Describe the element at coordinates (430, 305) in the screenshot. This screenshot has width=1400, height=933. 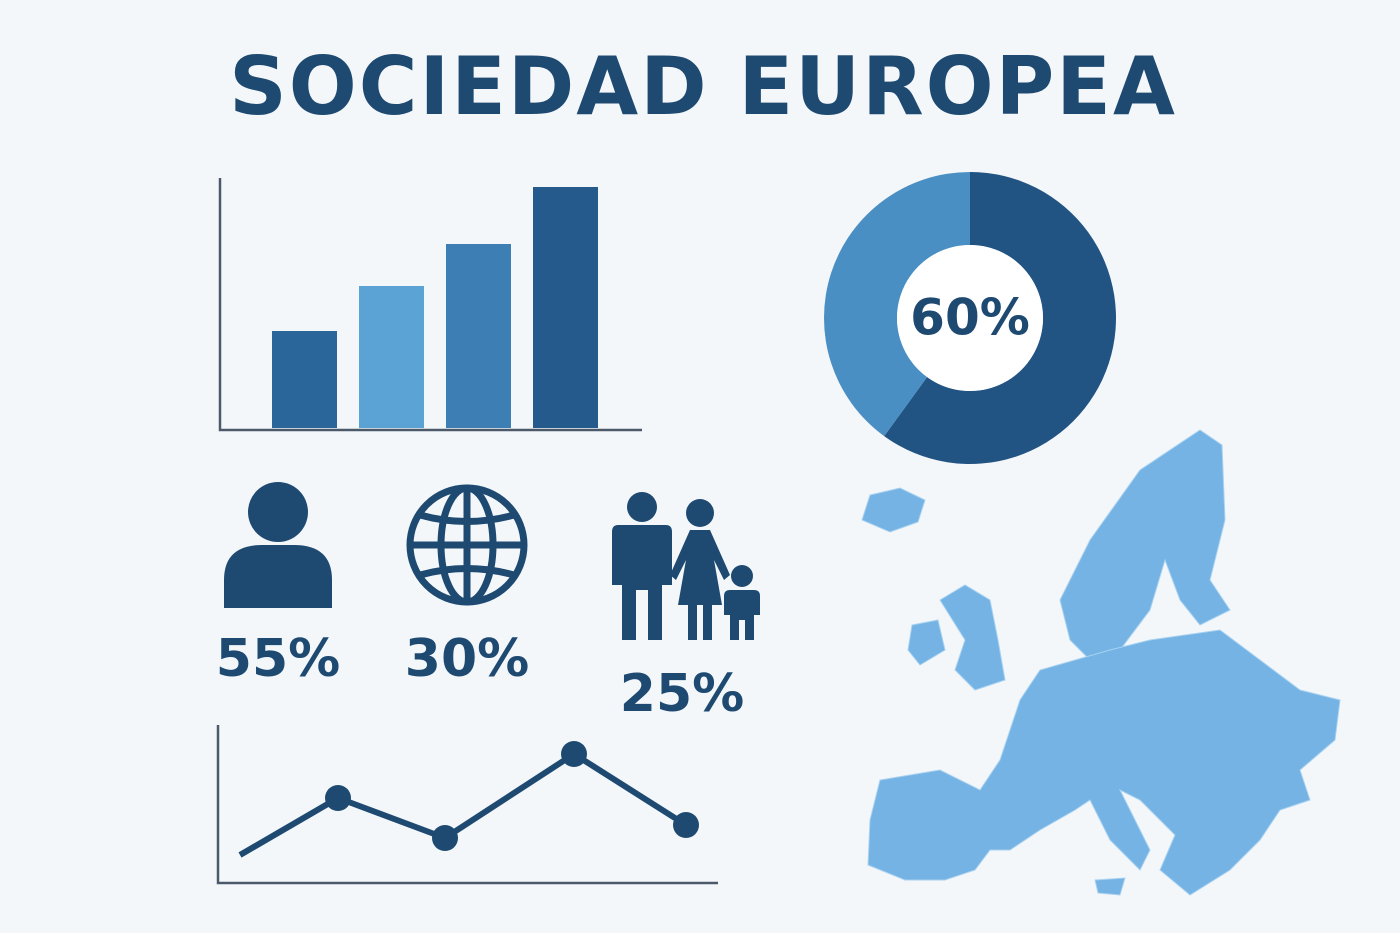
I see `bar-axes` at that location.